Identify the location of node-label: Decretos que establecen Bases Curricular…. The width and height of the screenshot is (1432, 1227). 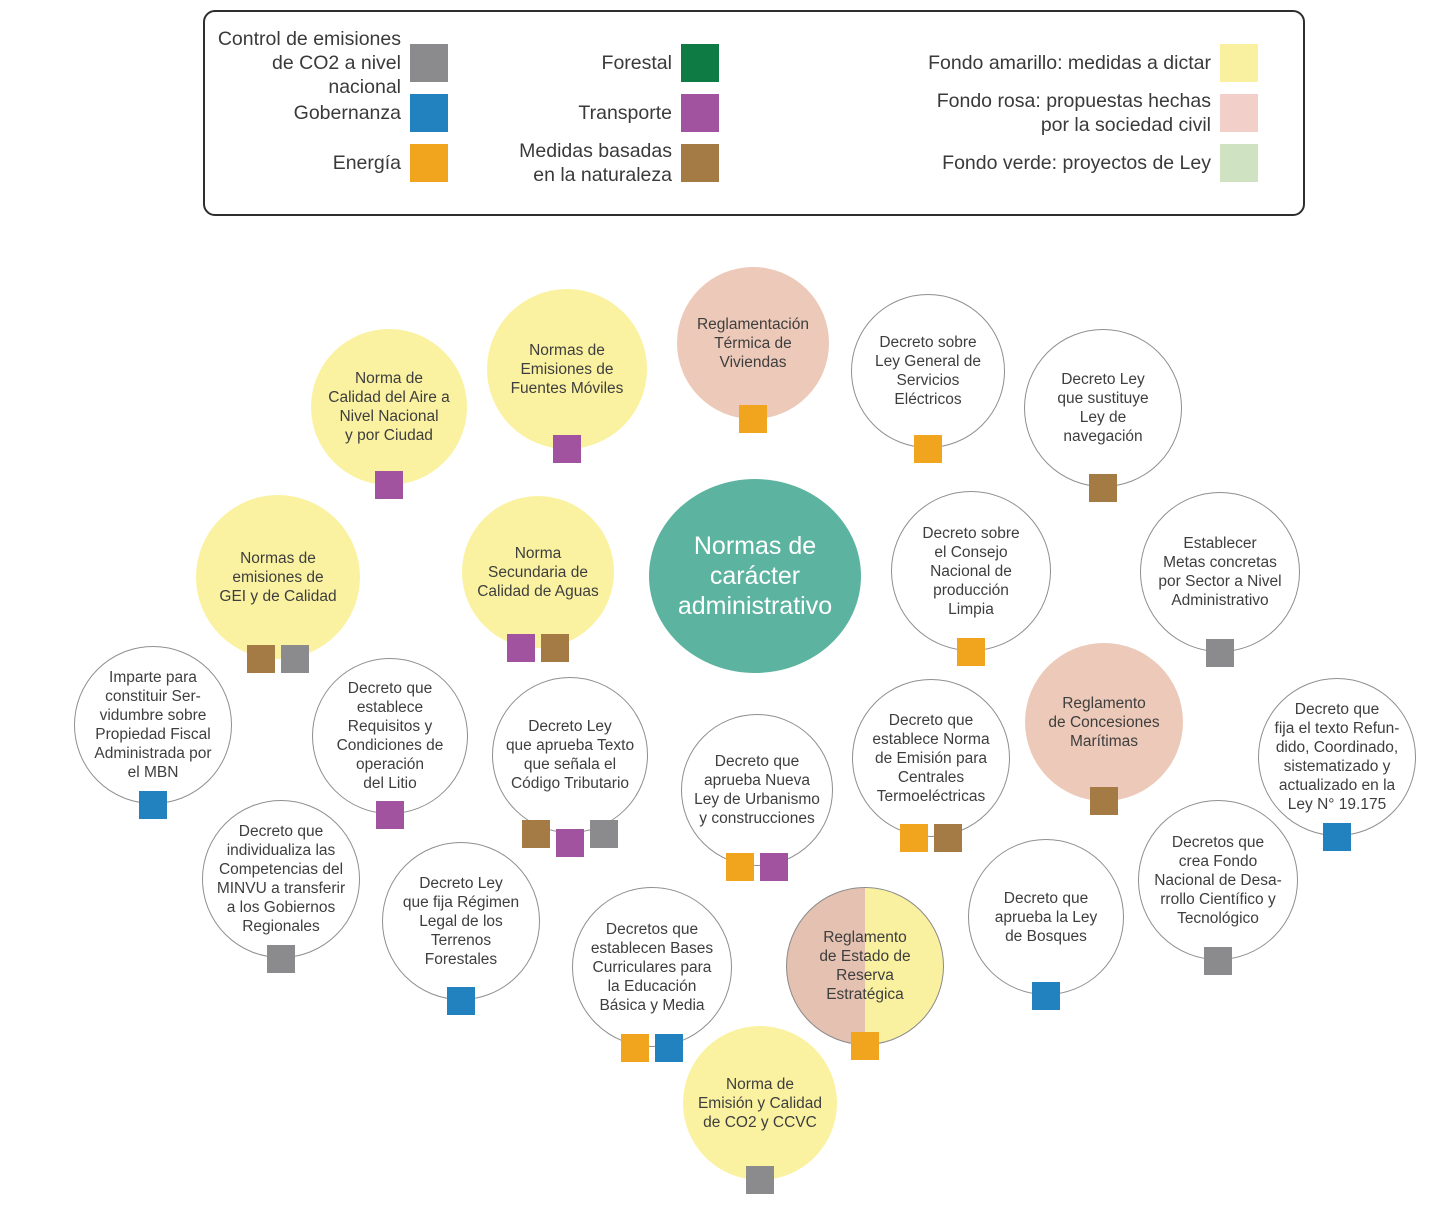
(652, 967).